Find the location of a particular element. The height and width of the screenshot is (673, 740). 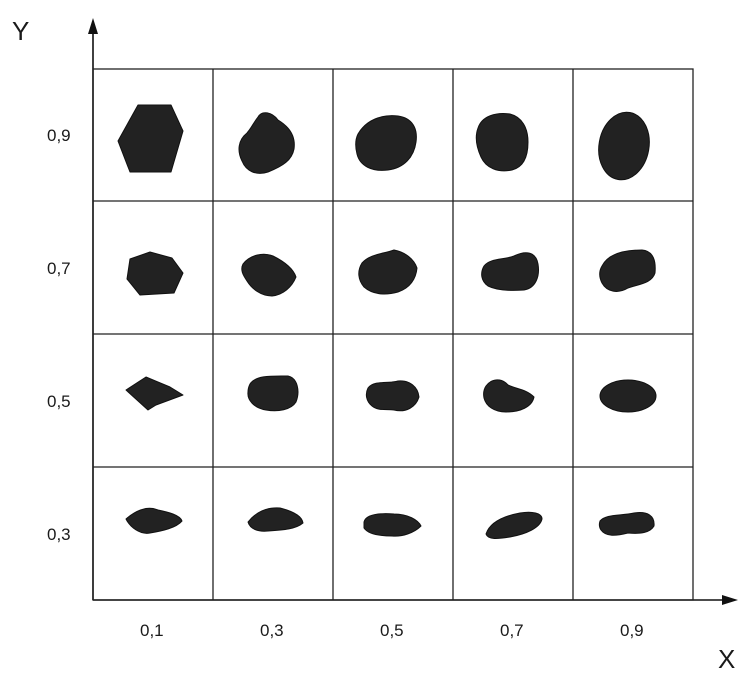

y-axis-arrow is located at coordinates (93, 26).